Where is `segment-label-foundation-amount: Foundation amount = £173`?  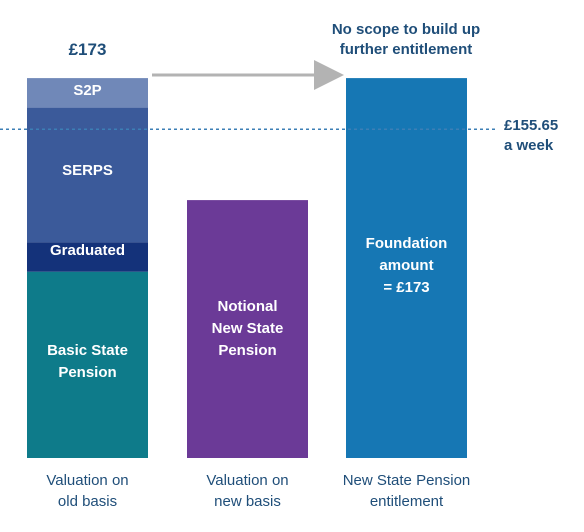
segment-label-foundation-amount: Foundation amount = £173 is located at coordinates (406, 265).